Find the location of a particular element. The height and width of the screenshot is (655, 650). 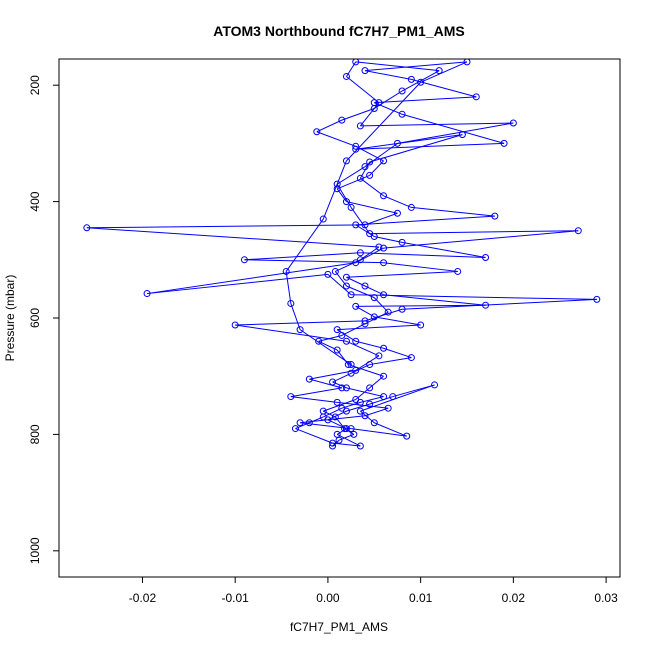

y-axis-label: Pressure (mbar) is located at coordinates (10, 318).